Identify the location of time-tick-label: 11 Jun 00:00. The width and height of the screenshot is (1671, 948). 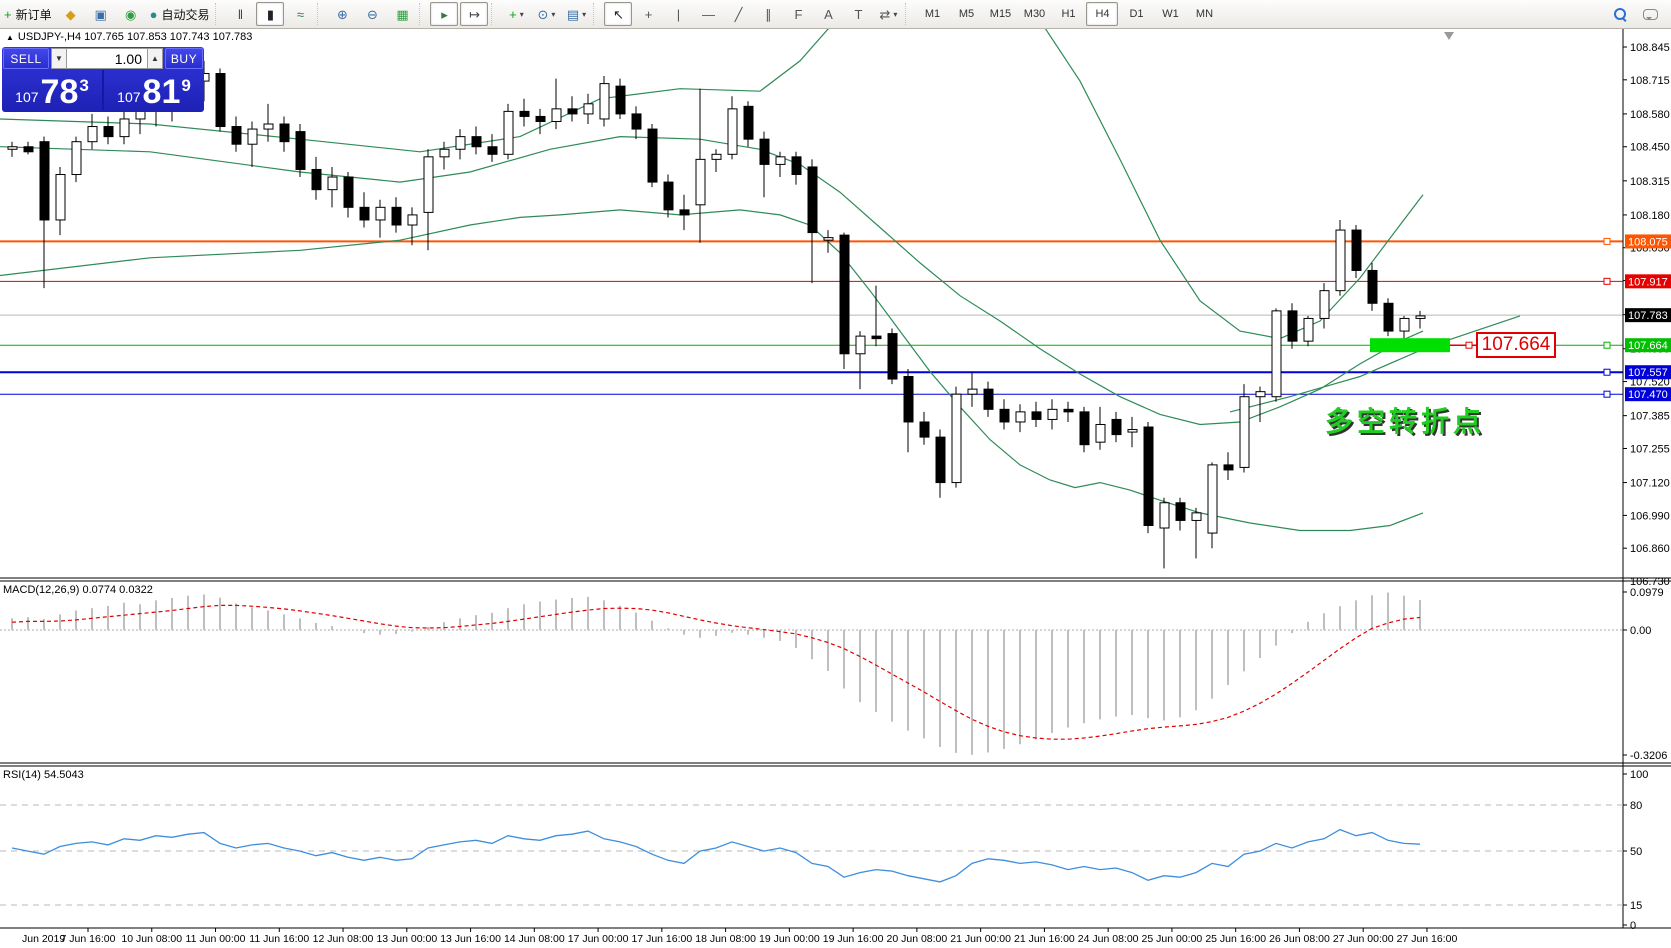
(216, 939).